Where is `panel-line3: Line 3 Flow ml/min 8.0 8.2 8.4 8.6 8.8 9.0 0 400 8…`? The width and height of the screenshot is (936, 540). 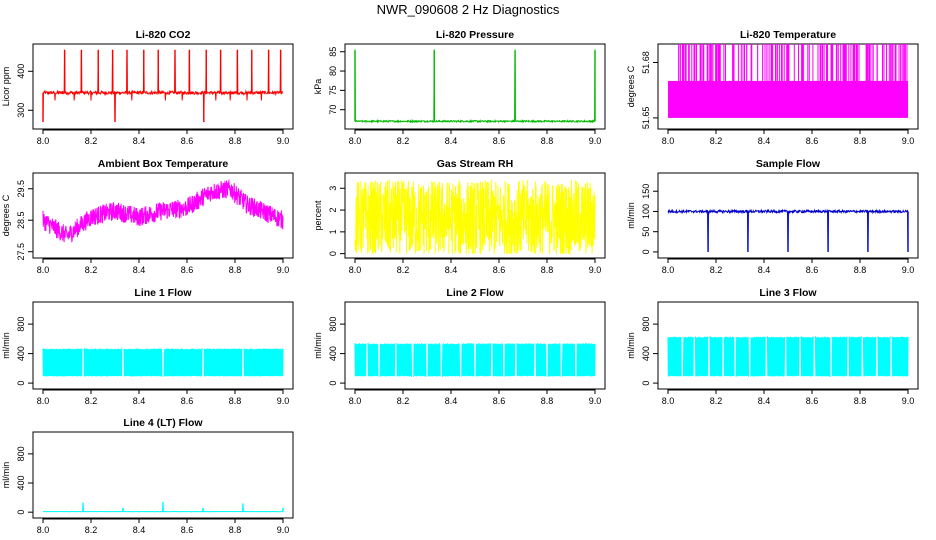 panel-line3: Line 3 Flow ml/min 8.0 8.2 8.4 8.6 8.8 9.0 0 400 8… is located at coordinates (772, 346).